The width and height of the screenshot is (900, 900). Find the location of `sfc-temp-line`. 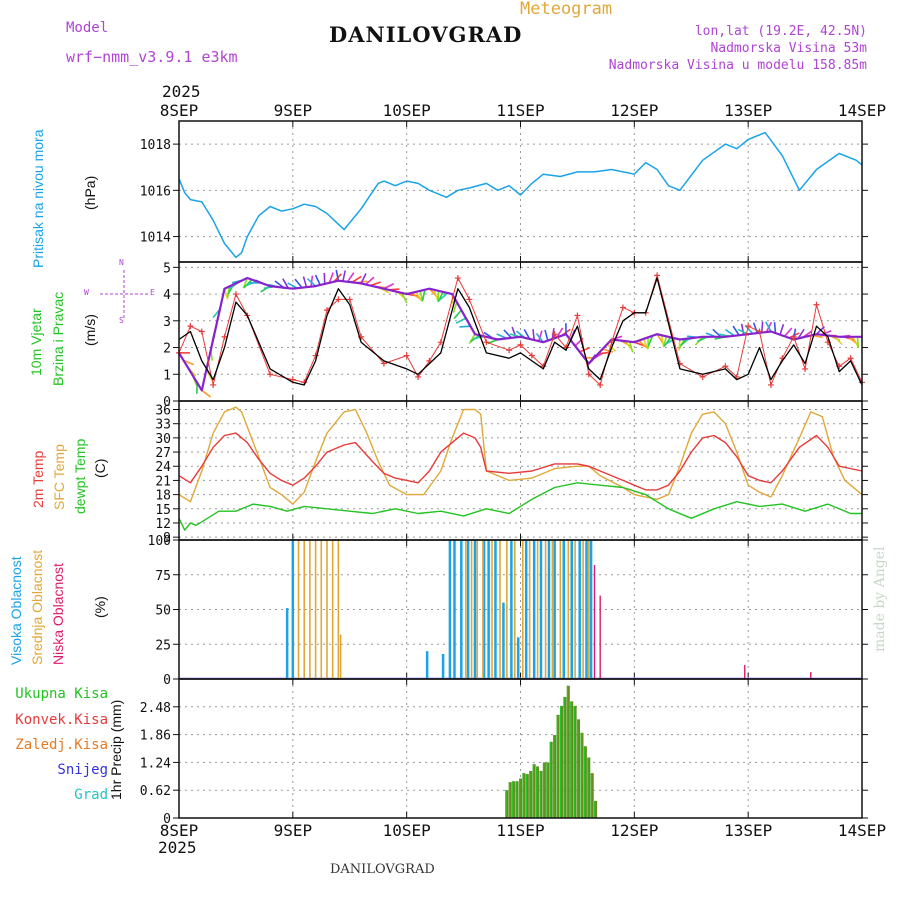

sfc-temp-line is located at coordinates (520, 455).